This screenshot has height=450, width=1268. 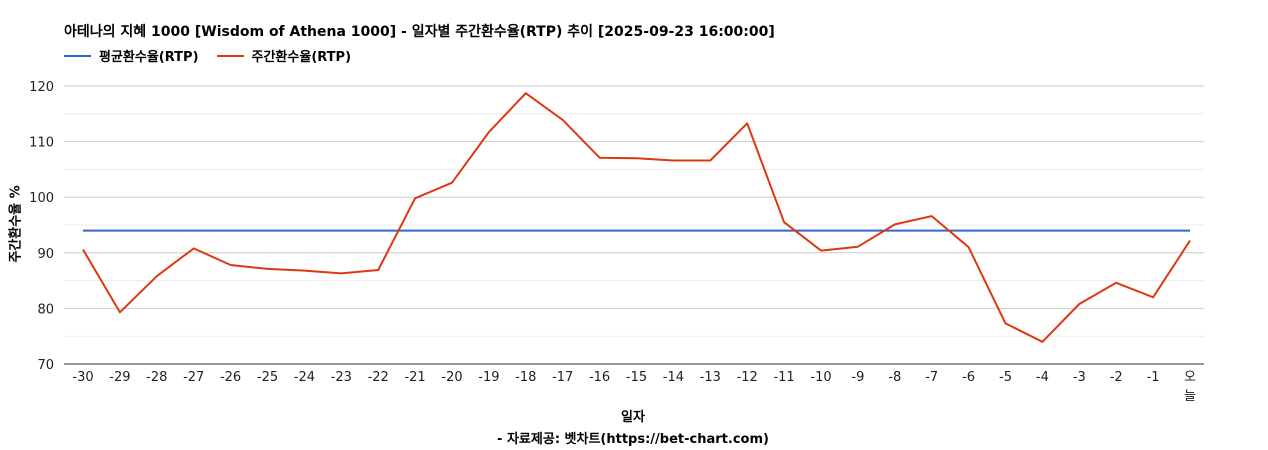 I want to click on x-tick-label: -6, so click(x=968, y=377).